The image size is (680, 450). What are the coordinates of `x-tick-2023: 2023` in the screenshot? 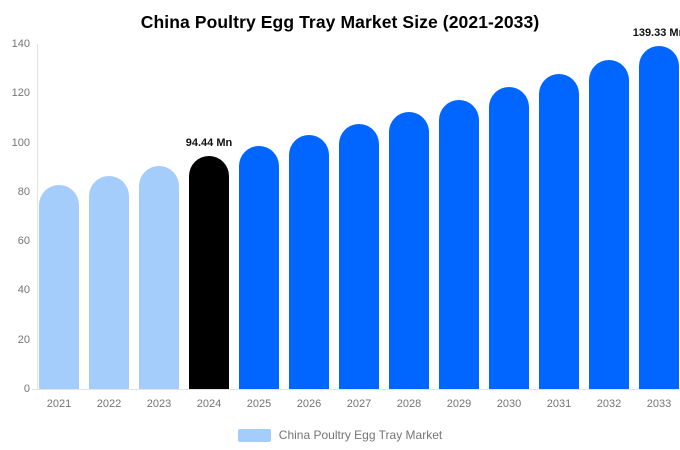 It's located at (159, 404).